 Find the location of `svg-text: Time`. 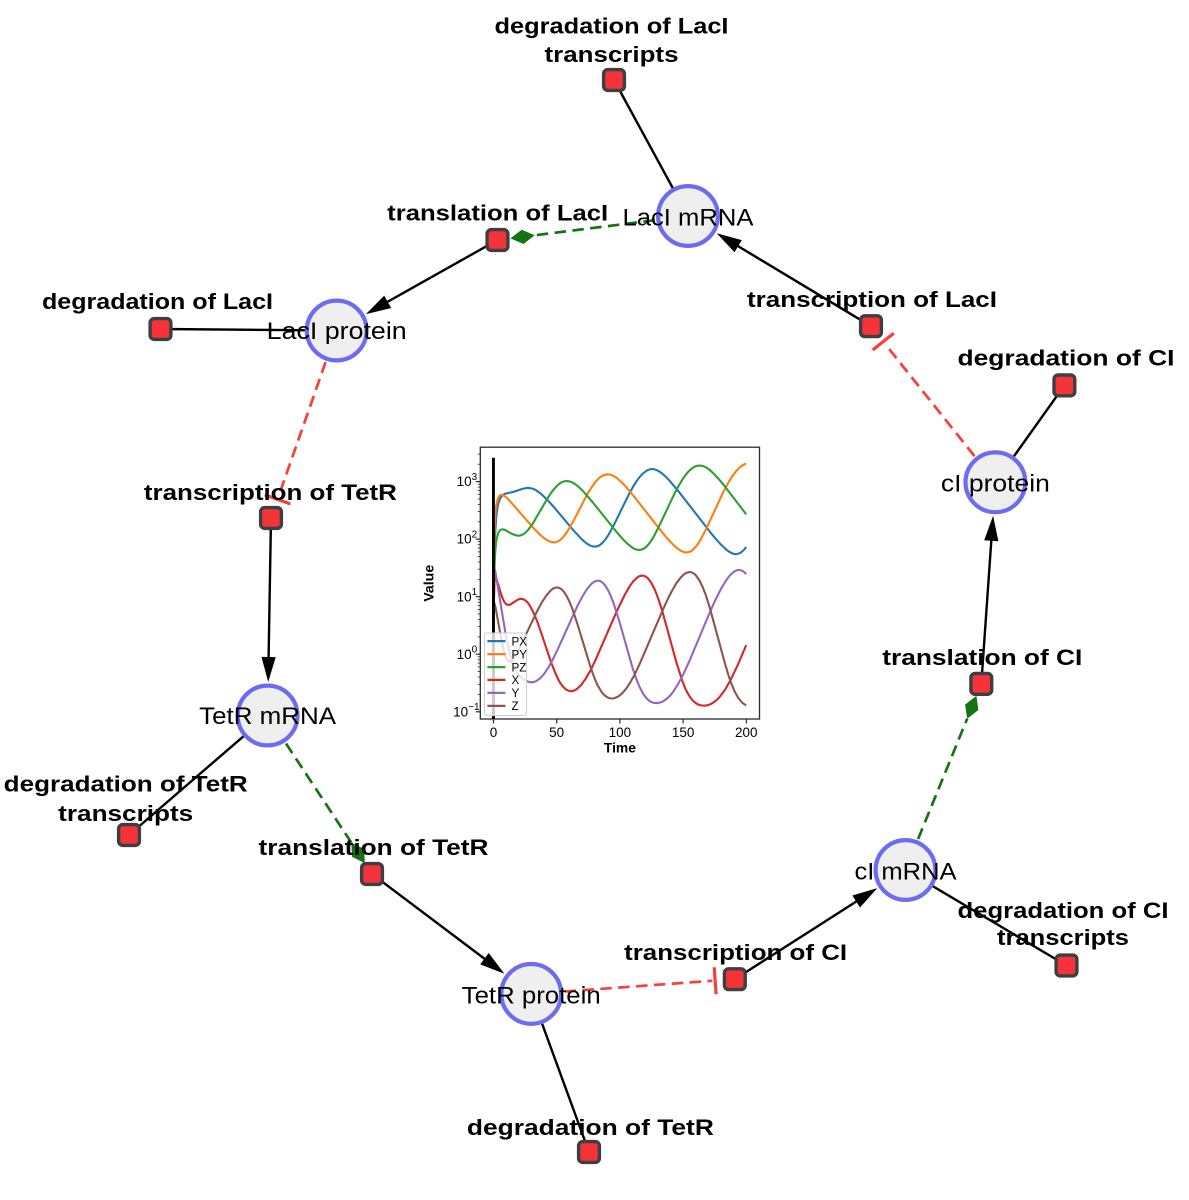

svg-text: Time is located at coordinates (620, 748).